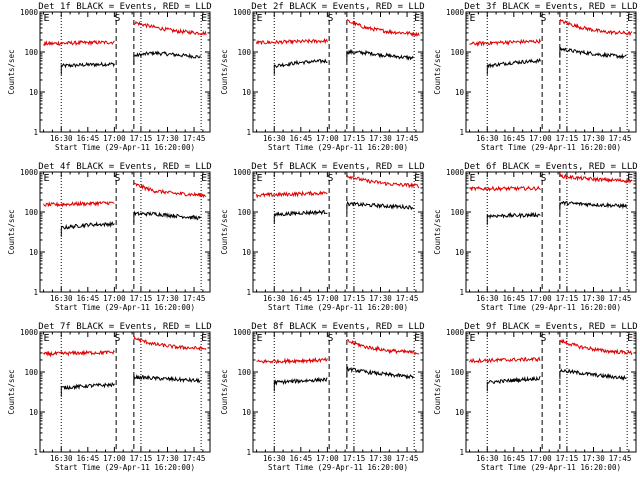  I want to click on panel-title: Det 3f BLACK = Events, RED = LLD, so click(550, 7).